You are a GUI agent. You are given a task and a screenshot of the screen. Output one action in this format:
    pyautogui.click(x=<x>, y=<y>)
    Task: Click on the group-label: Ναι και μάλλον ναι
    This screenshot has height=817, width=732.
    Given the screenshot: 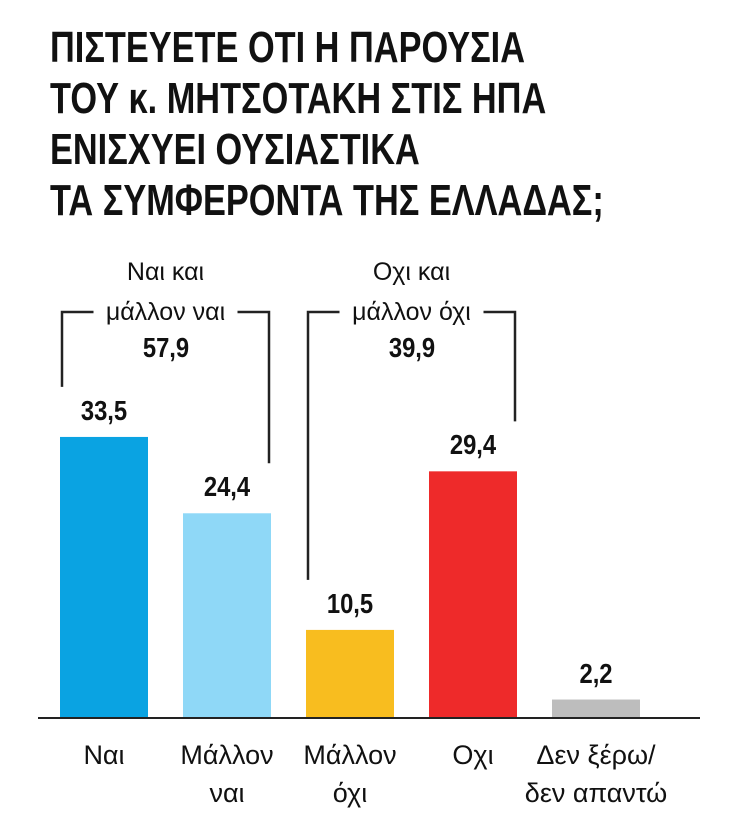 What is the action you would take?
    pyautogui.click(x=165, y=292)
    